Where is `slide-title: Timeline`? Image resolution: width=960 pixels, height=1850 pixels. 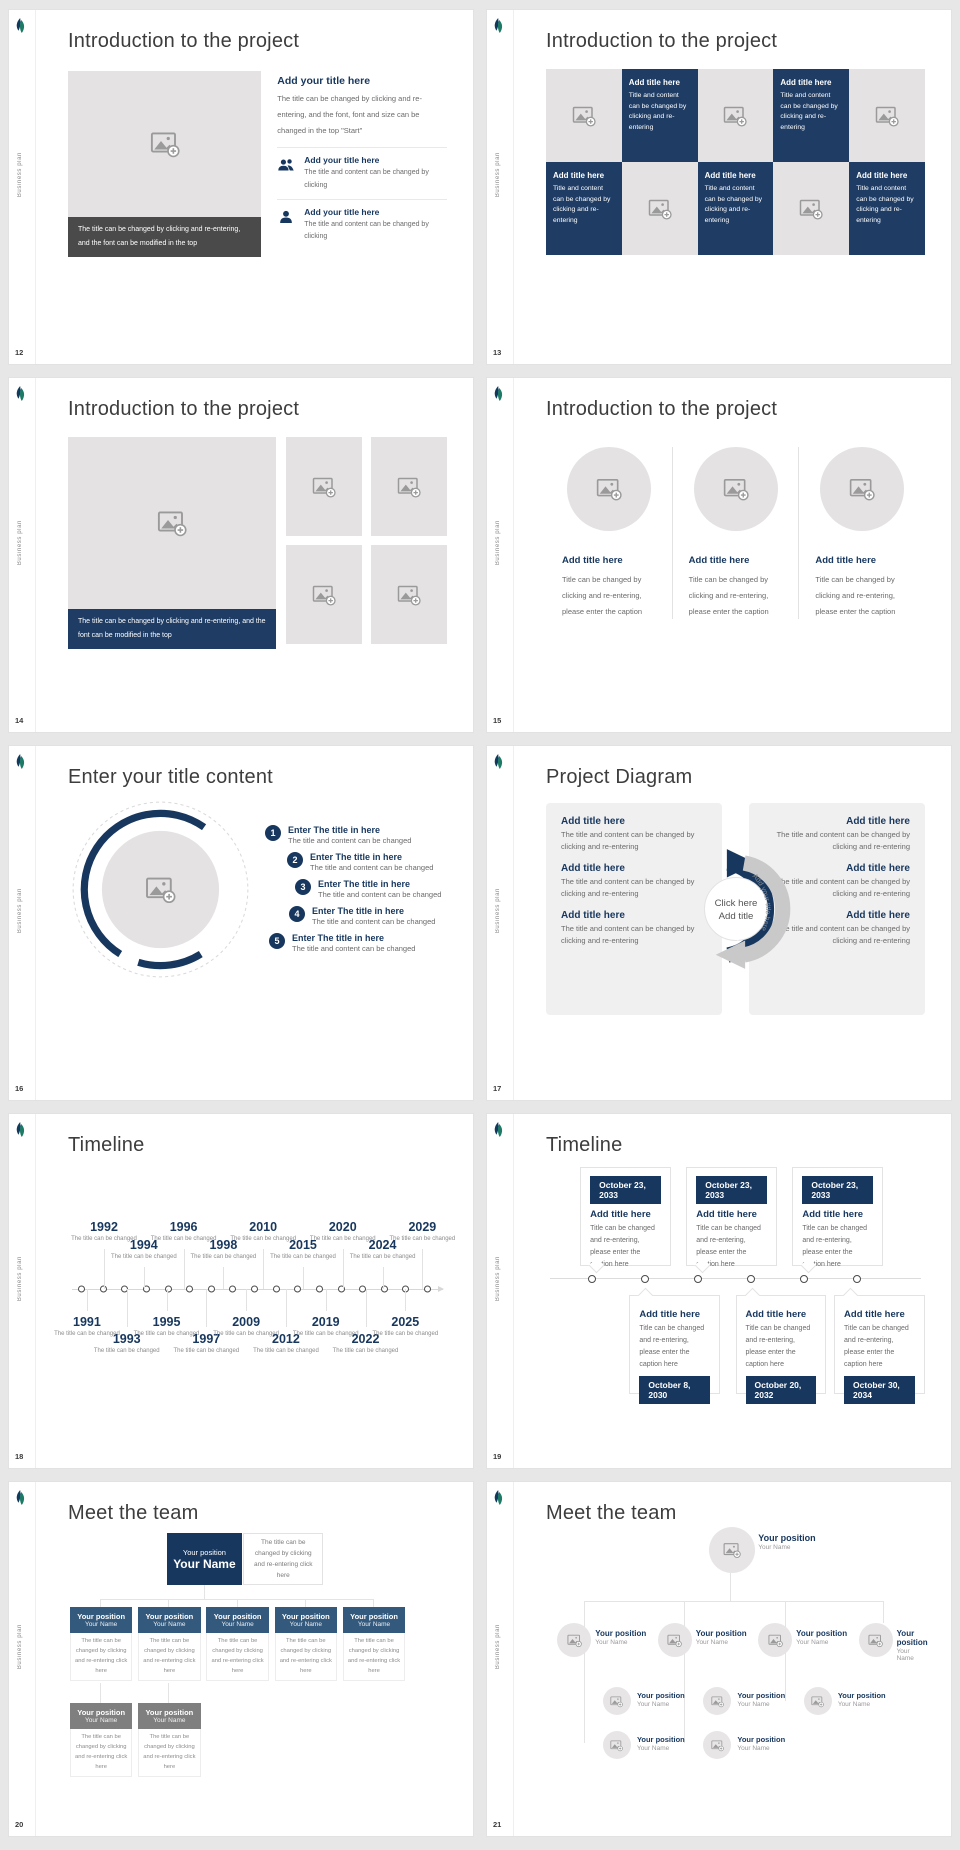 slide-title: Timeline is located at coordinates (584, 1145).